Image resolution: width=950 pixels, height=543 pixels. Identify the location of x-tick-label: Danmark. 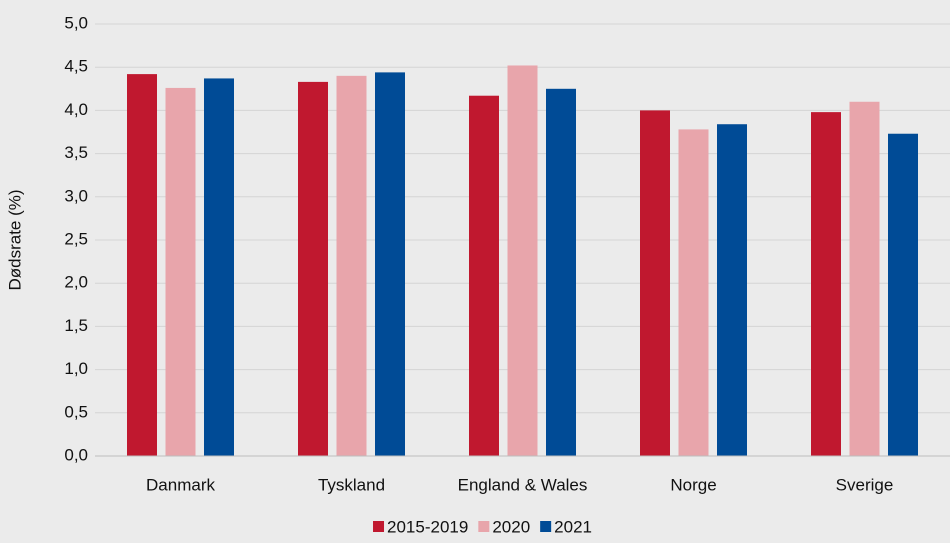
(180, 484).